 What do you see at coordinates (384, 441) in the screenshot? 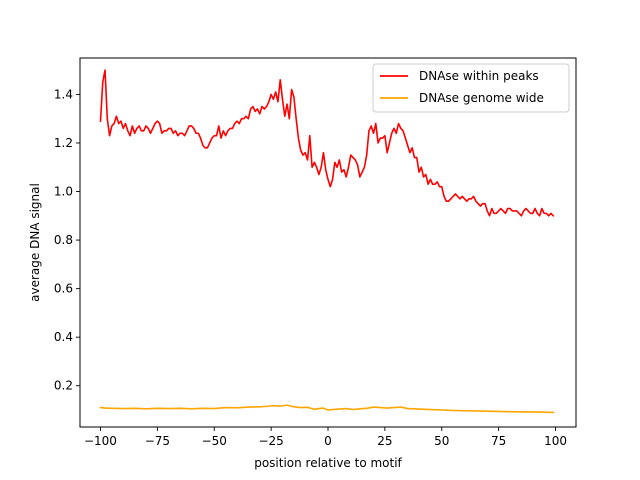
I see `x-tick-label: 25` at bounding box center [384, 441].